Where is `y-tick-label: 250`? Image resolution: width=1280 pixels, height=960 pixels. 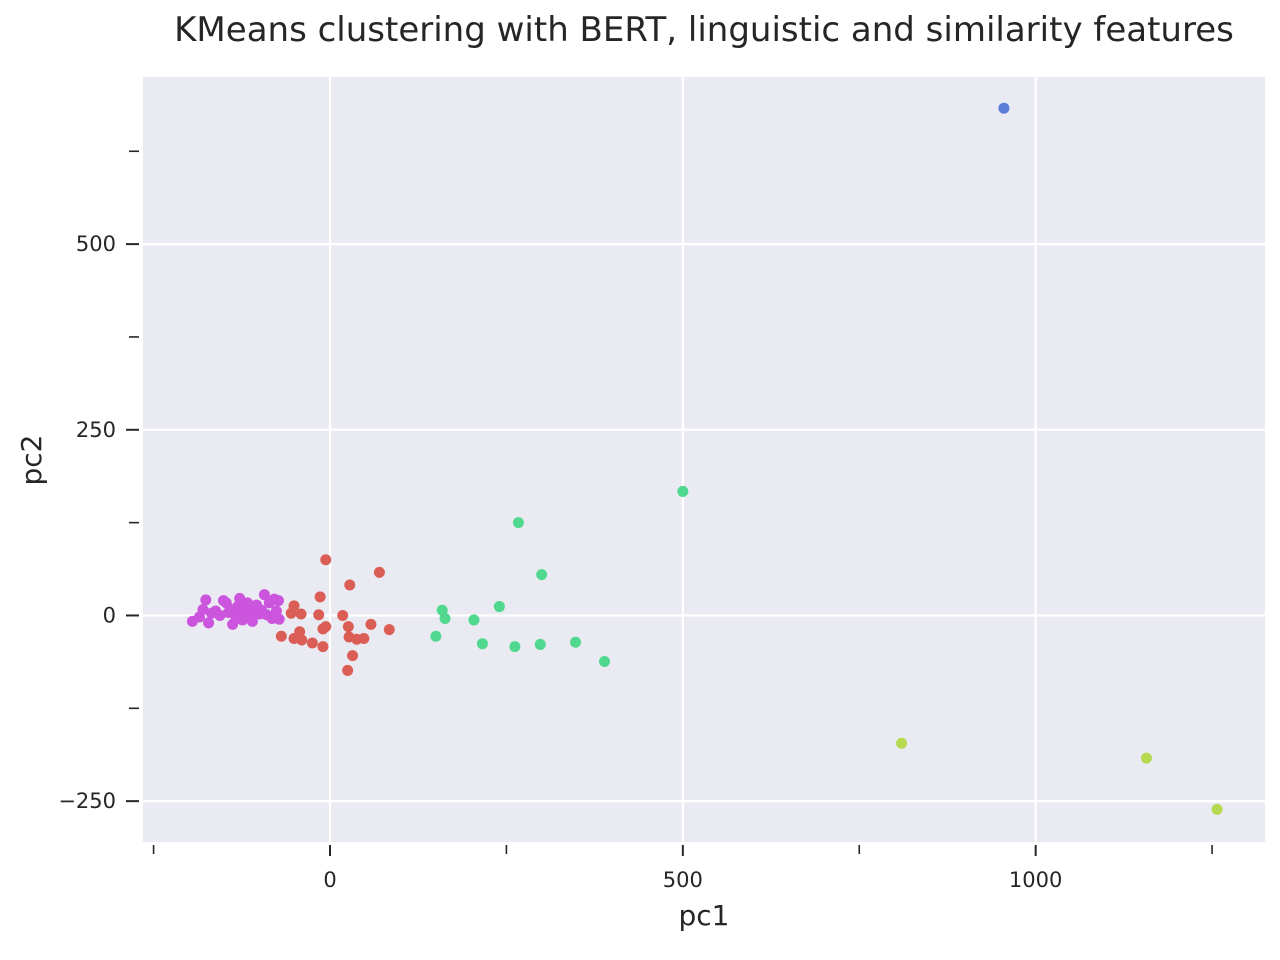
y-tick-label: 250 is located at coordinates (96, 430).